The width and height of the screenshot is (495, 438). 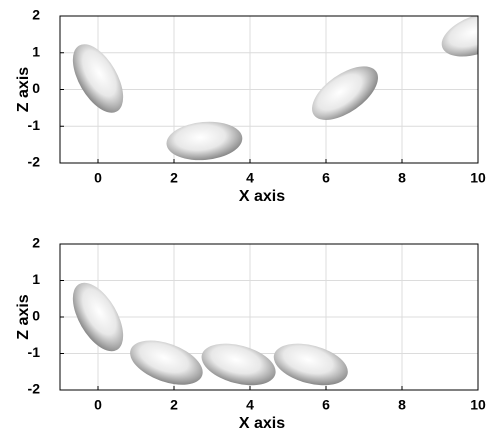 What do you see at coordinates (210, 334) in the screenshot?
I see `plot-area` at bounding box center [210, 334].